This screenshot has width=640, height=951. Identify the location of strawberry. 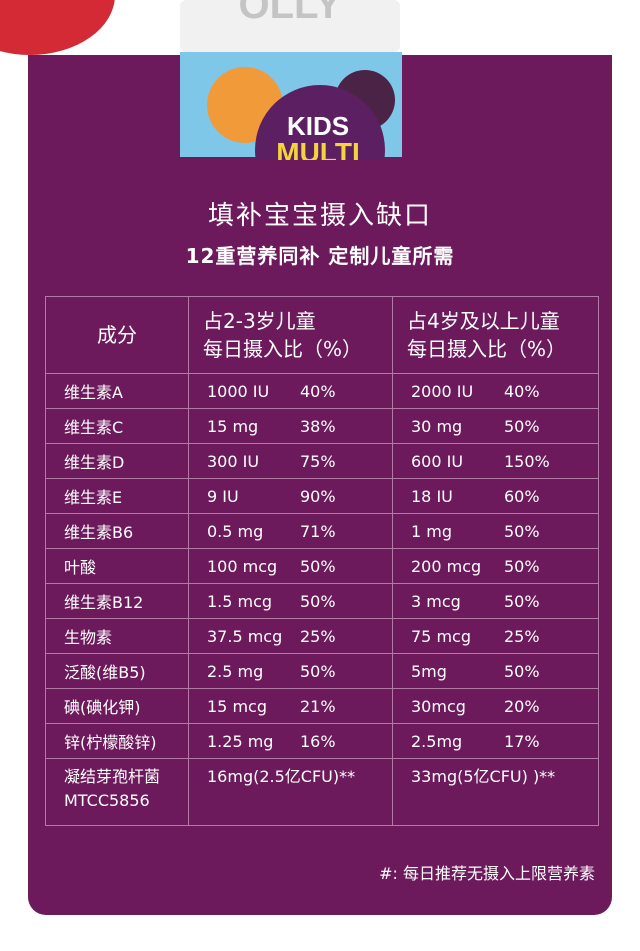
(57, 27).